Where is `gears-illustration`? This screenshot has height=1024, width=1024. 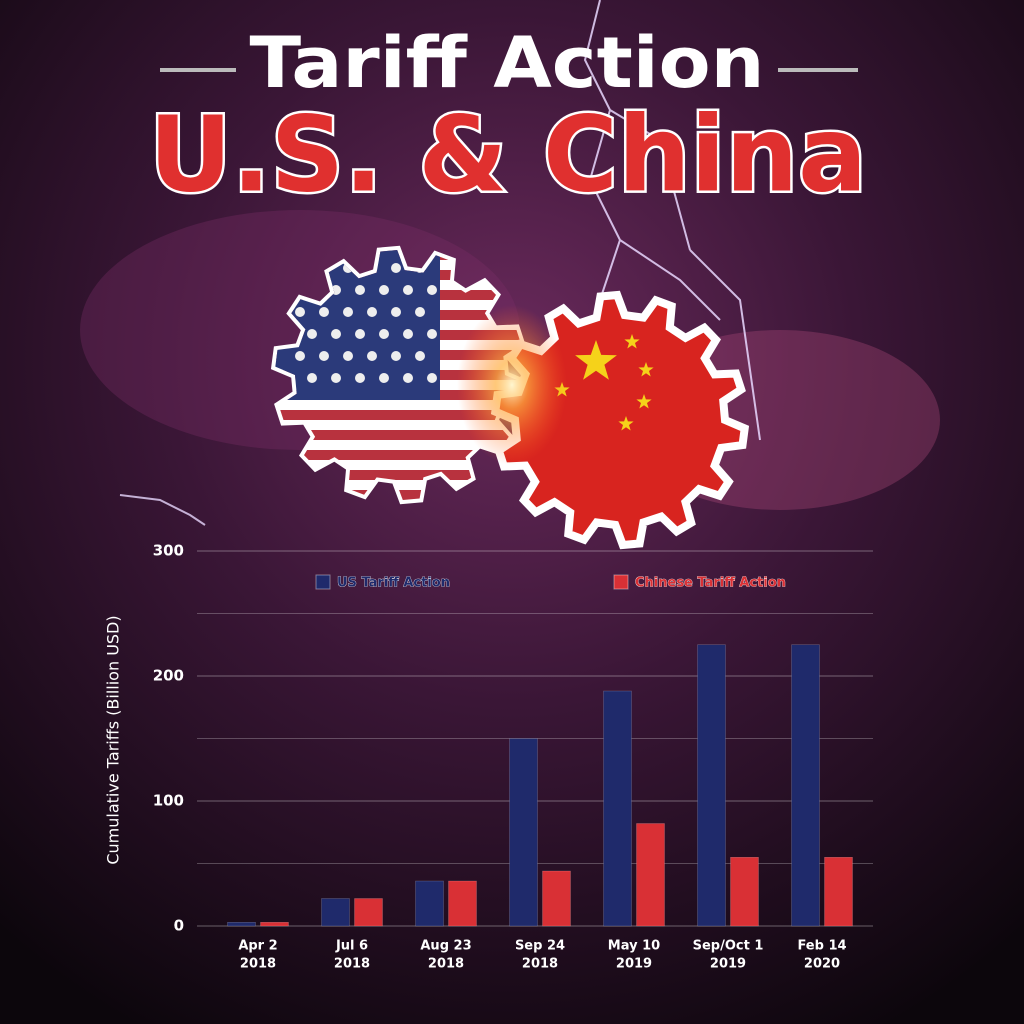
gears-illustration is located at coordinates (510, 397).